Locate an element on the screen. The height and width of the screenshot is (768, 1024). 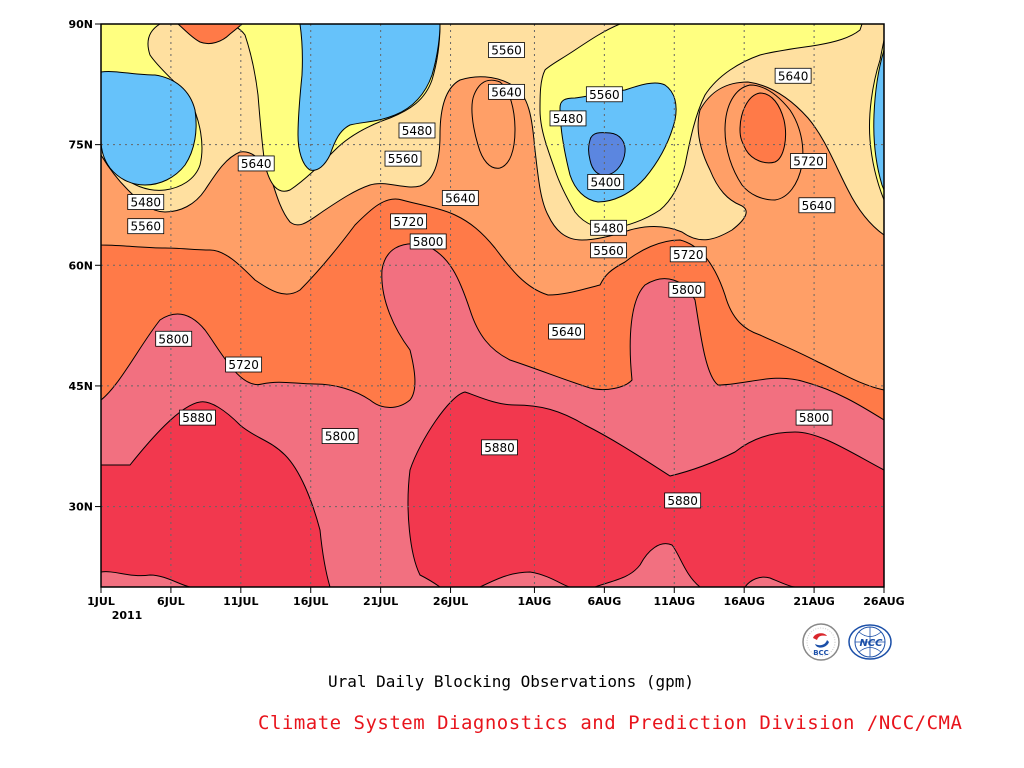
x-tick-label: 21AUG is located at coordinates (813, 601).